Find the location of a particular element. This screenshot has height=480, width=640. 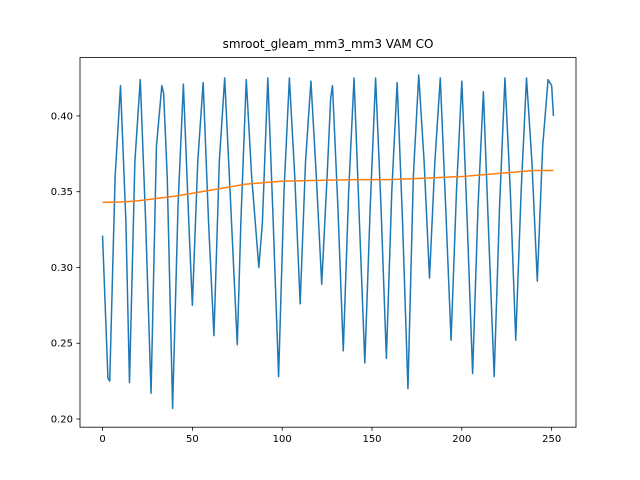

y-tick-label: 0.25 is located at coordinates (62, 344).